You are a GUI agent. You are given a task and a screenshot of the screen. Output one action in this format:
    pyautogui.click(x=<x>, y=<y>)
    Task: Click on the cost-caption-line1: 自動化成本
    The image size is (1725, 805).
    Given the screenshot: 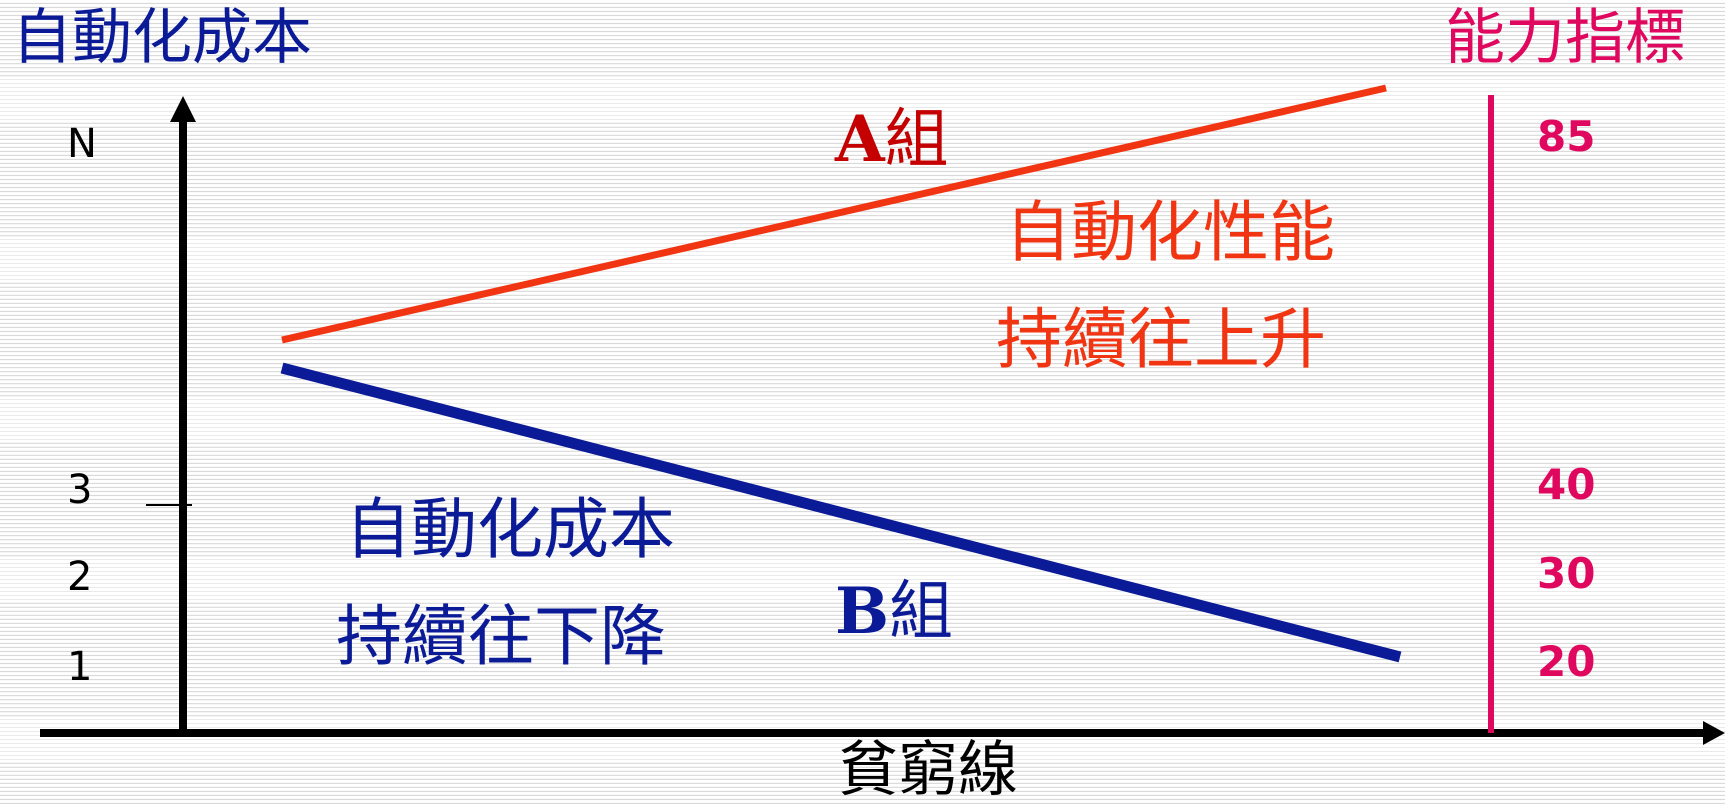 What is the action you would take?
    pyautogui.click(x=510, y=529)
    